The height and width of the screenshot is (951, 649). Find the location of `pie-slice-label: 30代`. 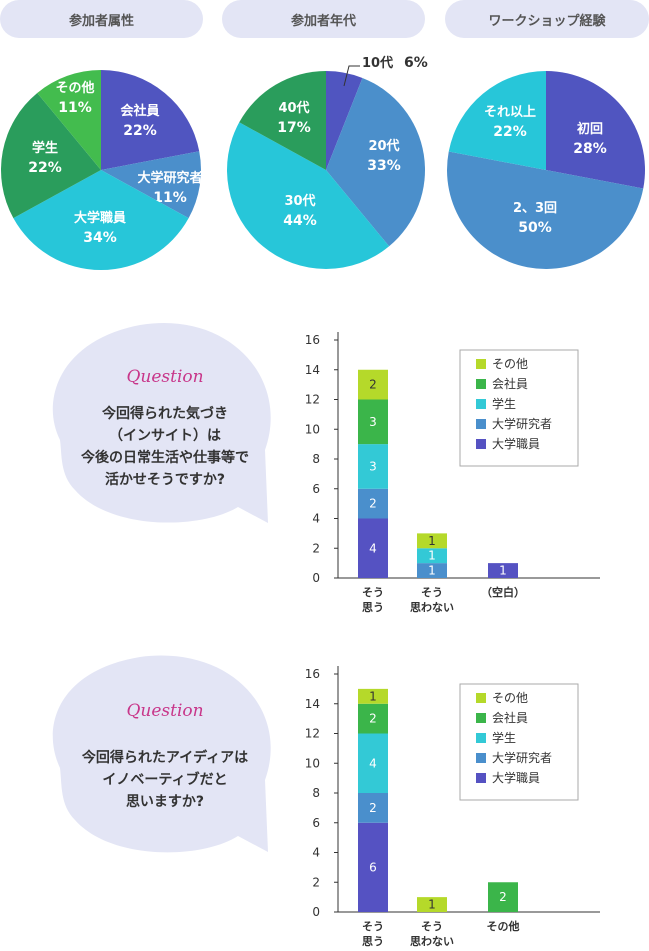

pie-slice-label: 30代 is located at coordinates (299, 201).